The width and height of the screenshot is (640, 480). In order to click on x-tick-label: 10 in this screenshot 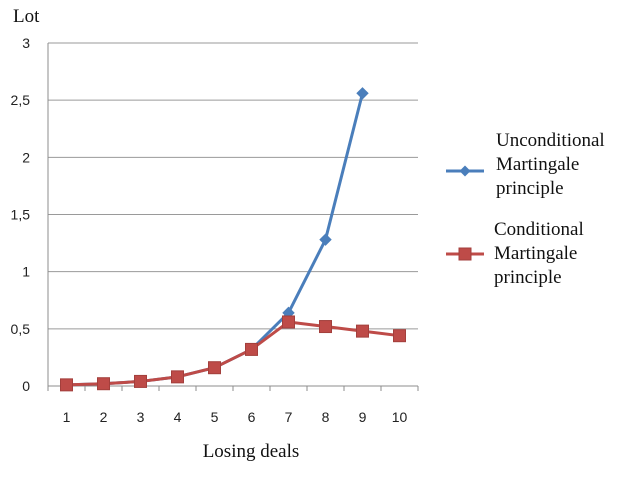, I will do `click(400, 417)`.